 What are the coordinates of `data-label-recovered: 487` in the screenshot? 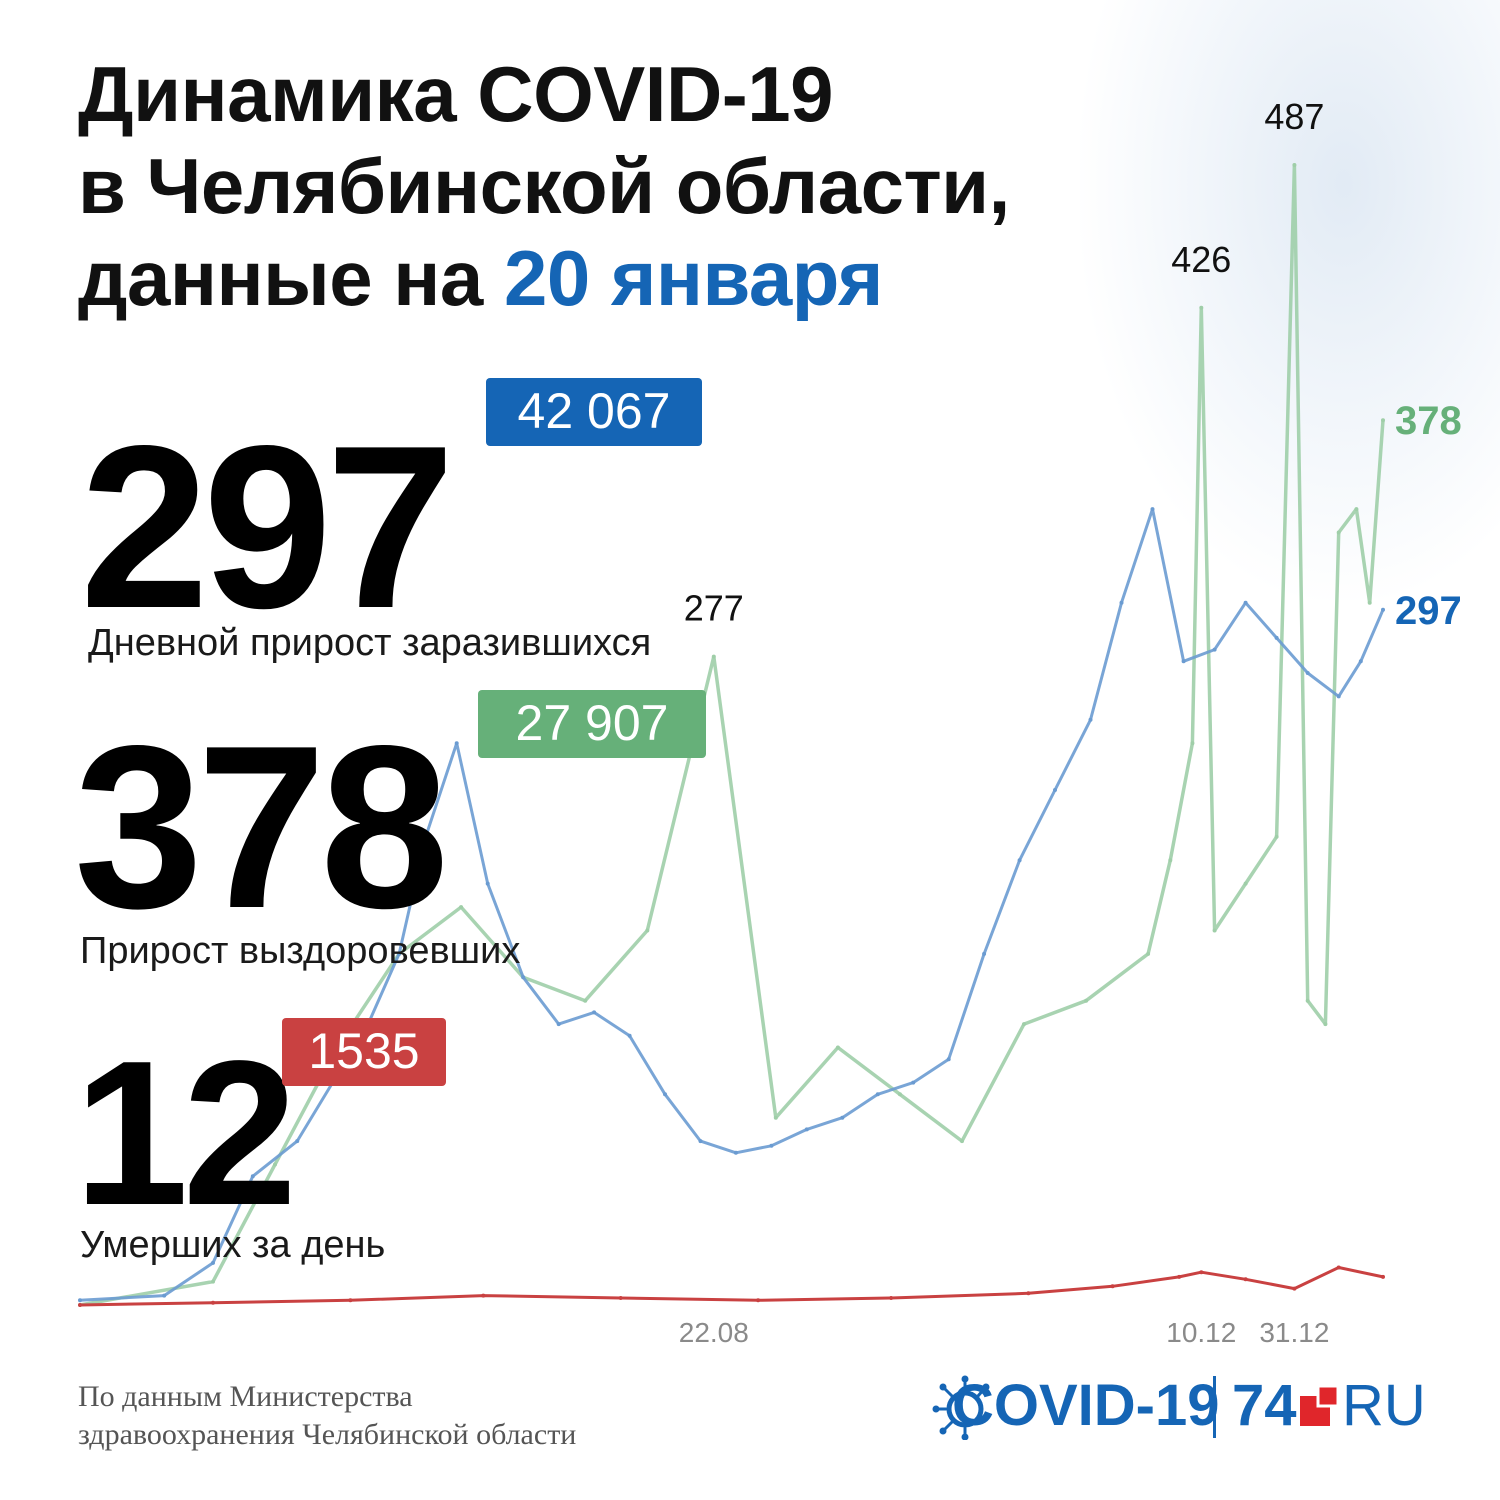 It's located at (1294, 116).